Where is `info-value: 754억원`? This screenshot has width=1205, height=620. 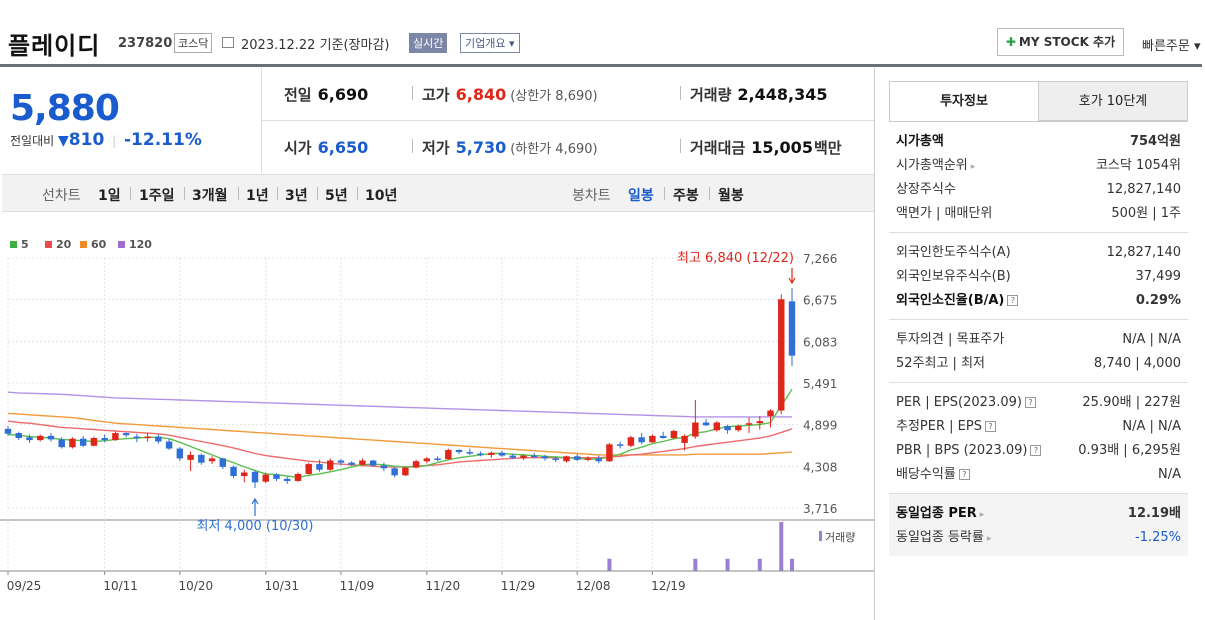 info-value: 754억원 is located at coordinates (1155, 141).